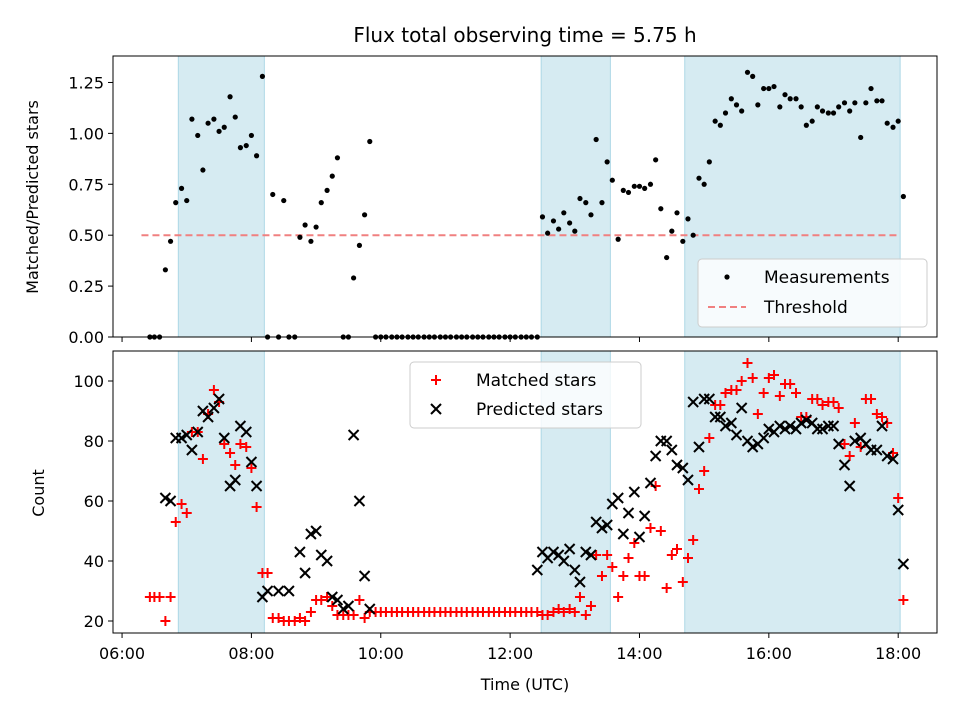  What do you see at coordinates (898, 653) in the screenshot?
I see `x-tick-label: 18:00` at bounding box center [898, 653].